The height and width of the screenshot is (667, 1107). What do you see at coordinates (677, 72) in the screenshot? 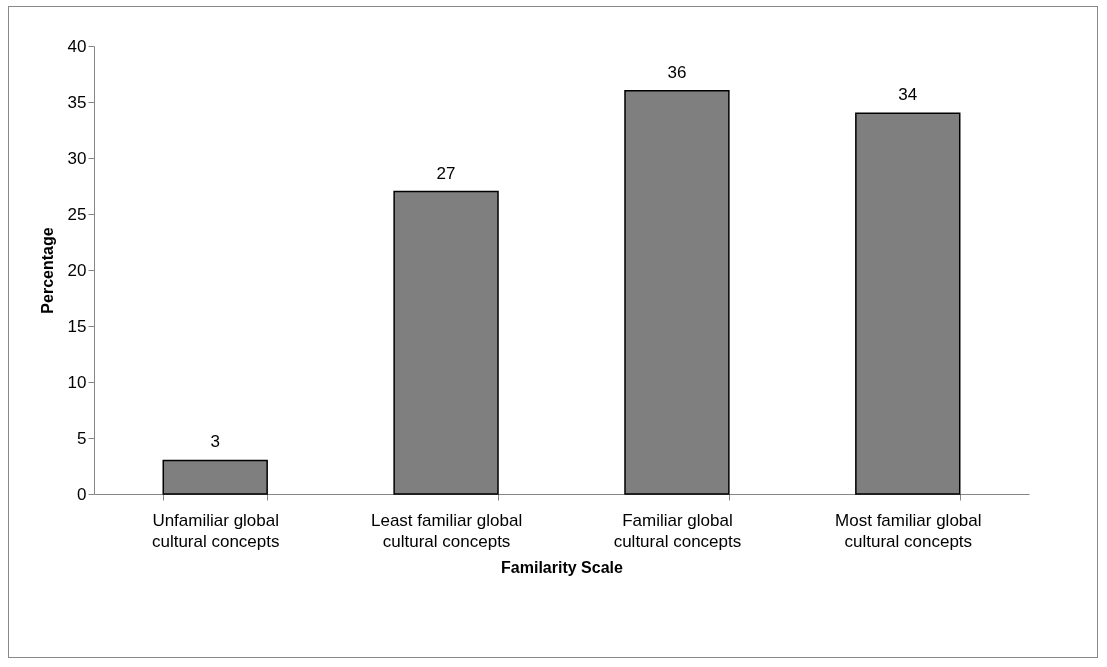
I see `data-label: 36` at bounding box center [677, 72].